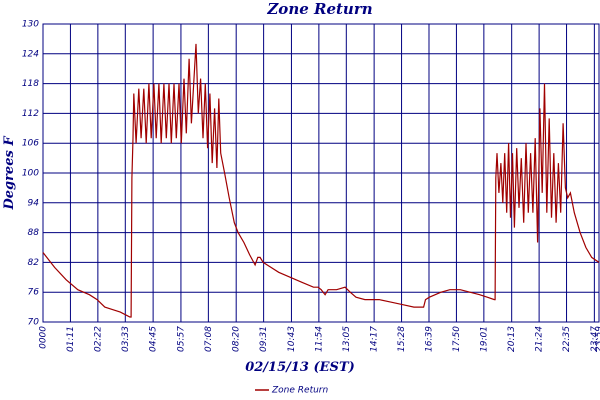  Describe the element at coordinates (484, 339) in the screenshot. I see `x-tick-label: 19:01` at that location.